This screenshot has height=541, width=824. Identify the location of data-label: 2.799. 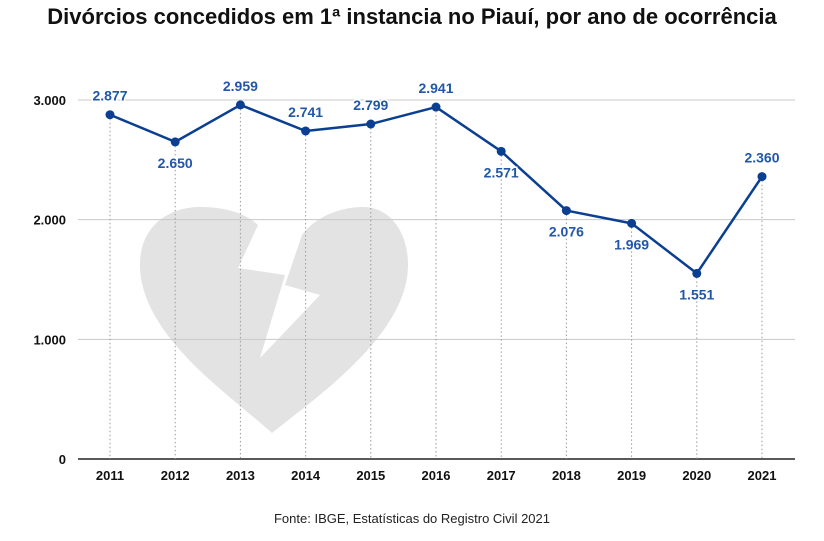
(370, 105).